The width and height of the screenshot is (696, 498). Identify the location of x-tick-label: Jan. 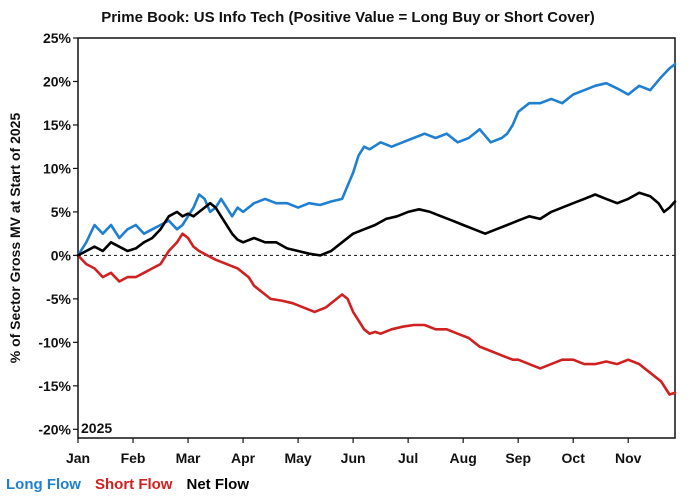
(78, 458).